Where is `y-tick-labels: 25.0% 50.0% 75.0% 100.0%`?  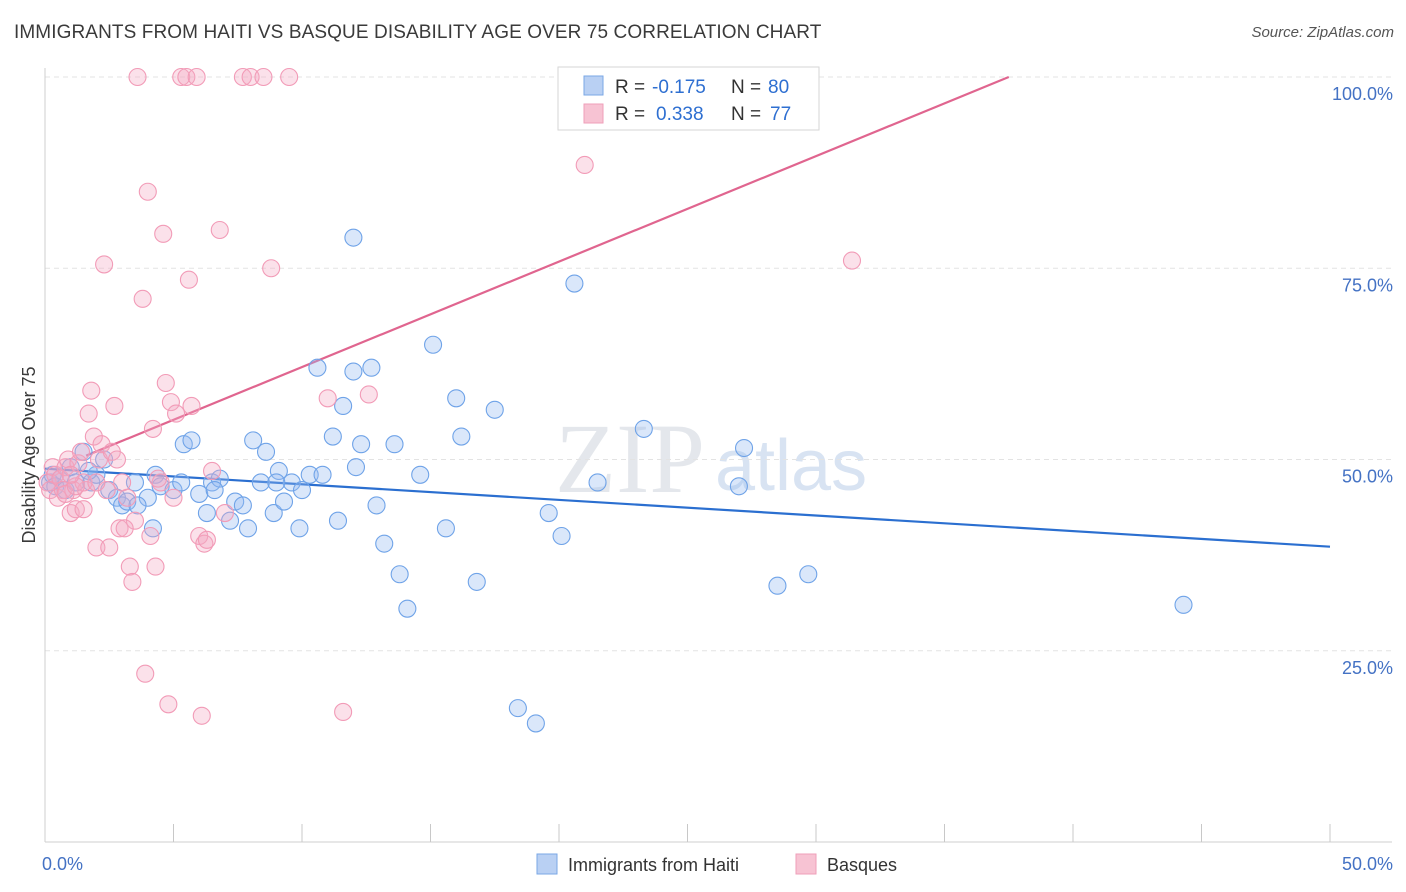
y-tick-labels: 25.0% 50.0% 75.0% 100.0% is located at coordinates (1362, 381).